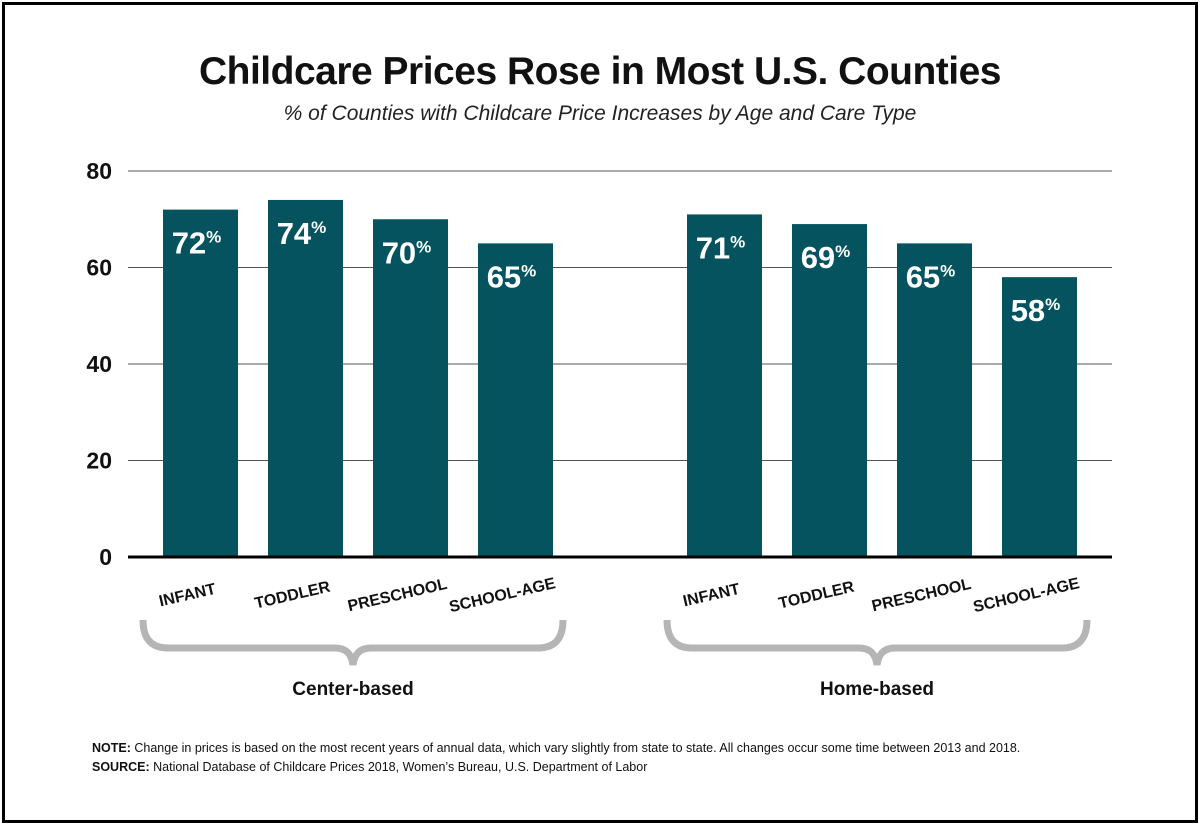 The image size is (1200, 825). What do you see at coordinates (99, 364) in the screenshot?
I see `y-tick-label: 40` at bounding box center [99, 364].